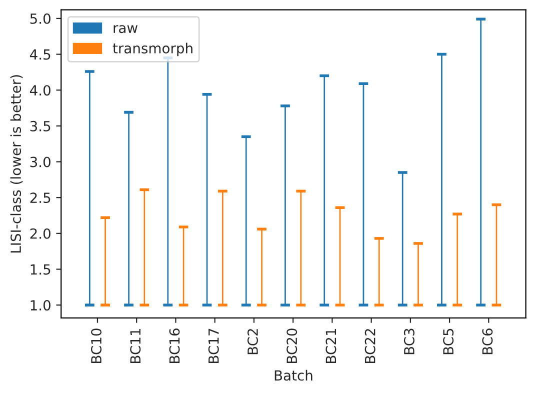  What do you see at coordinates (40, 198) in the screenshot?
I see `y-tick-label: 2.5` at bounding box center [40, 198].